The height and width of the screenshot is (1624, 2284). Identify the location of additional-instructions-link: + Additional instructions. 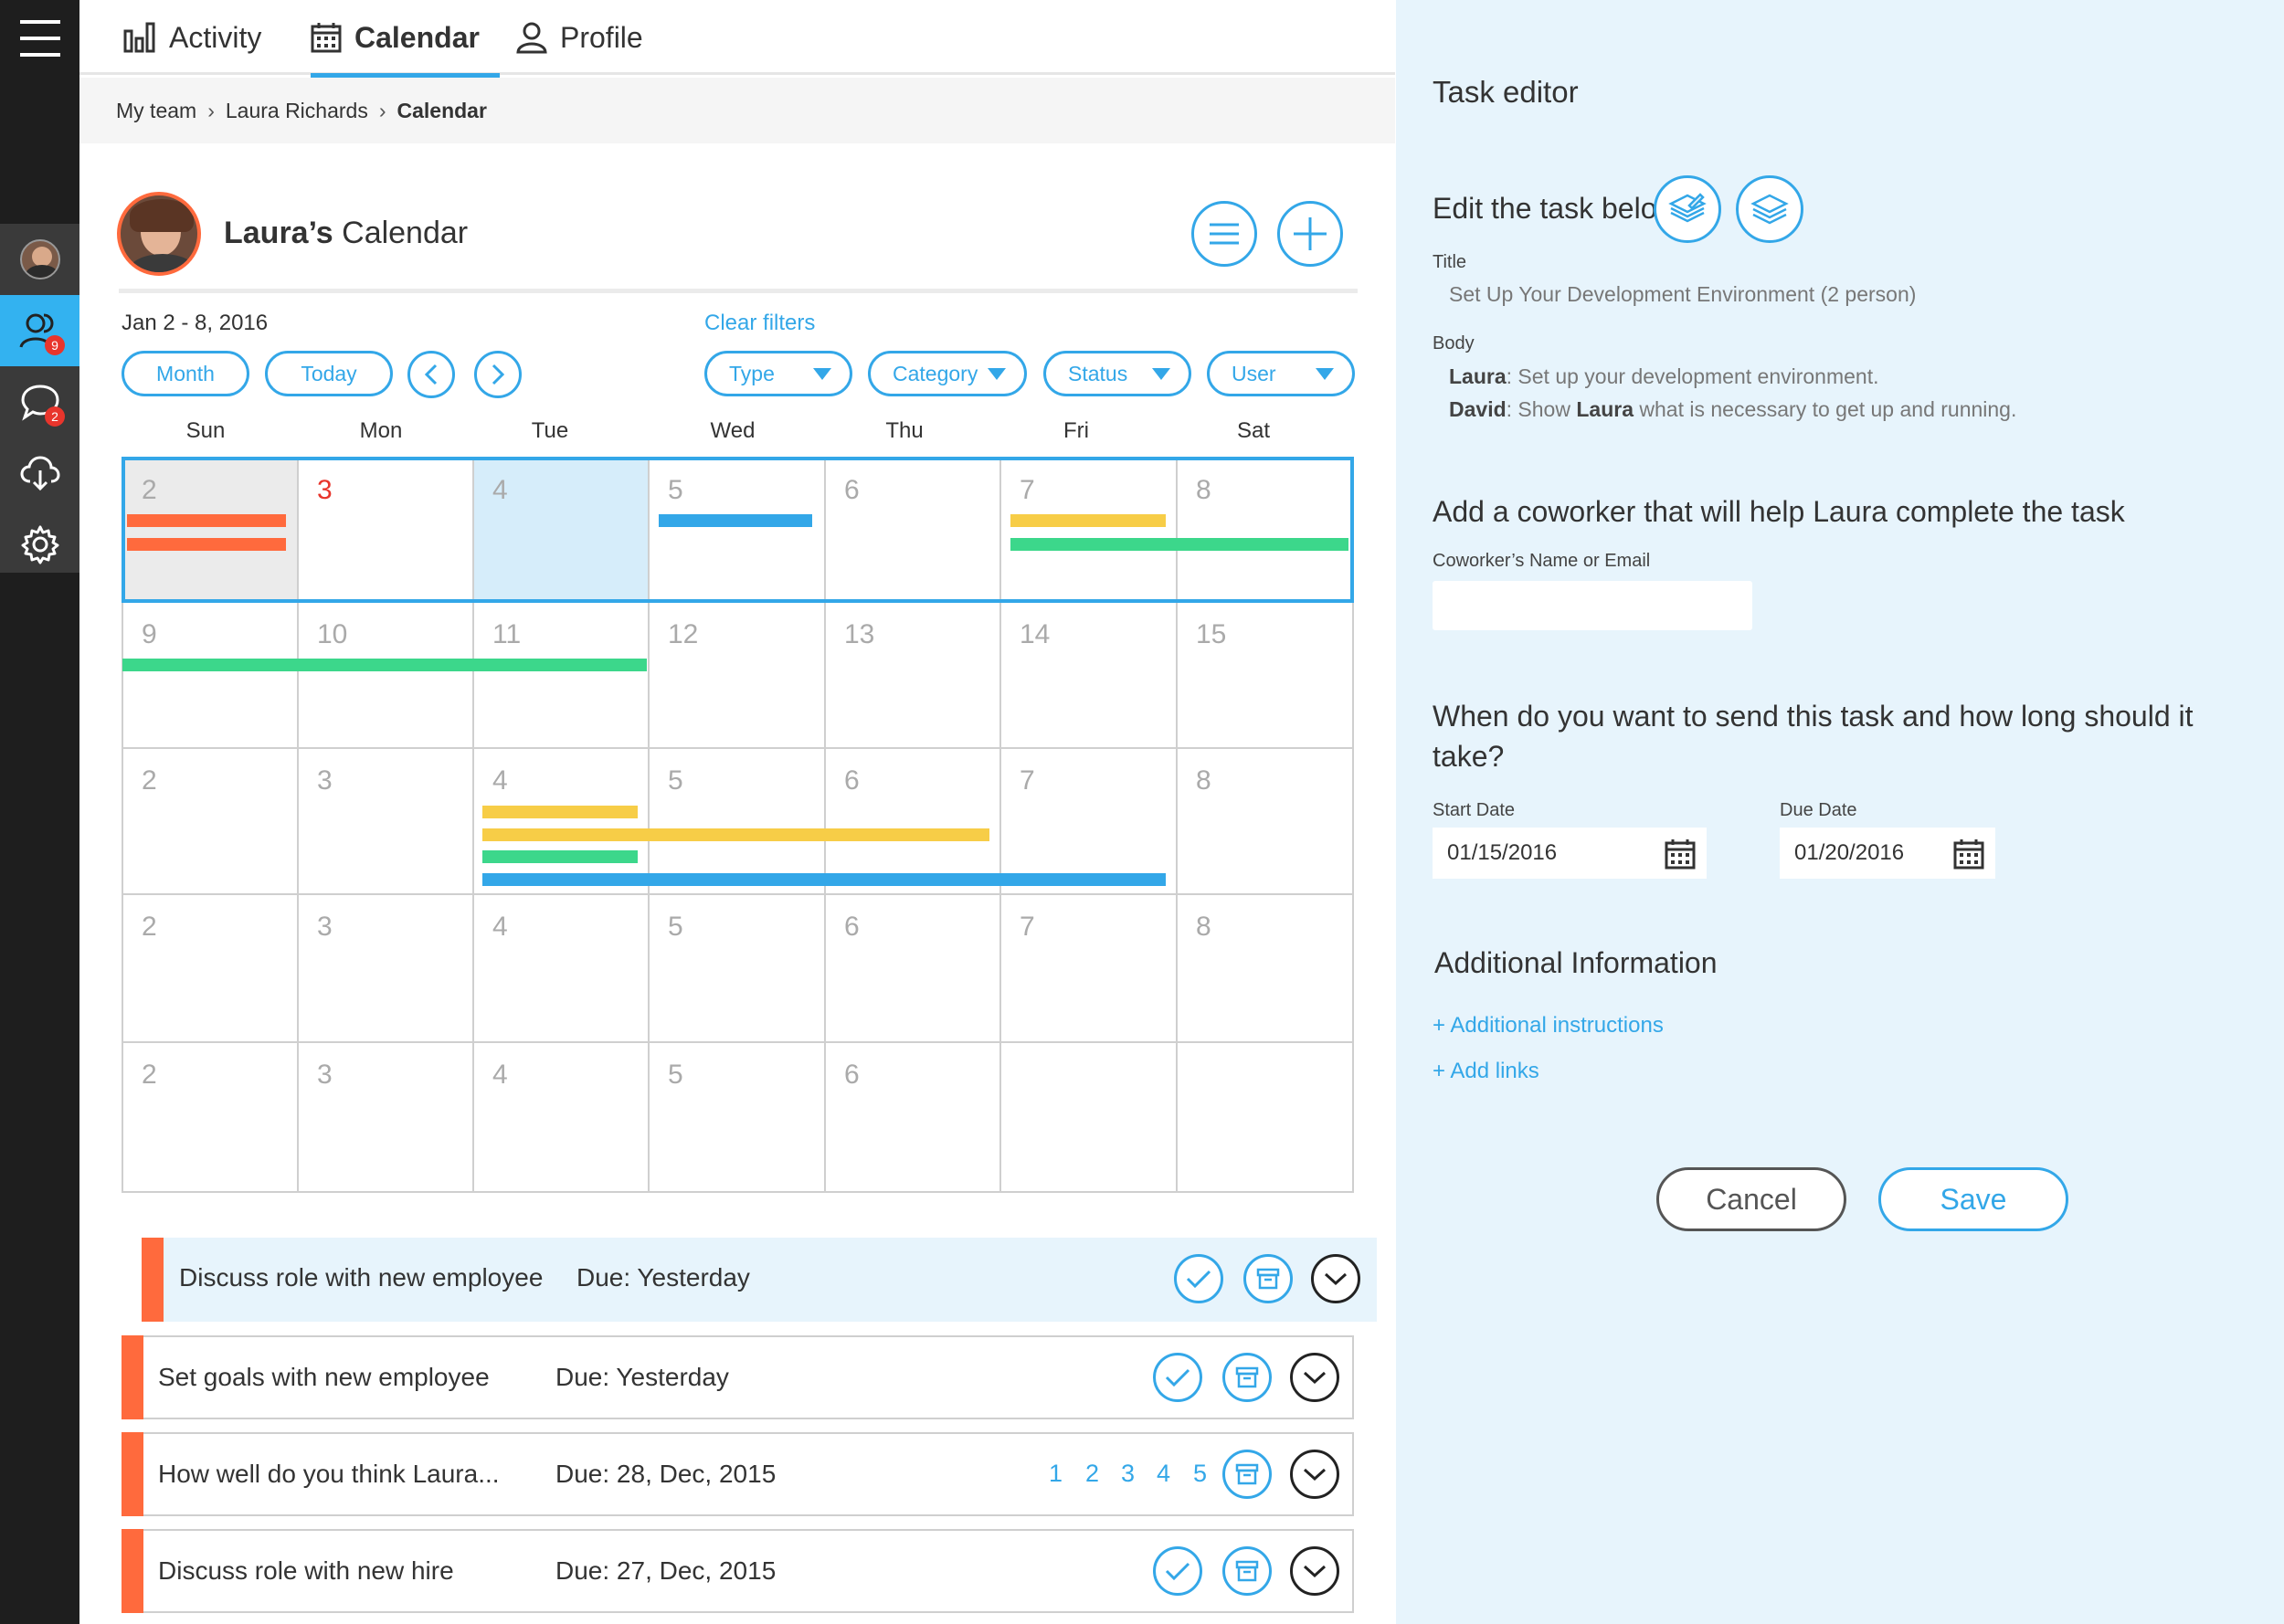
(1548, 1025).